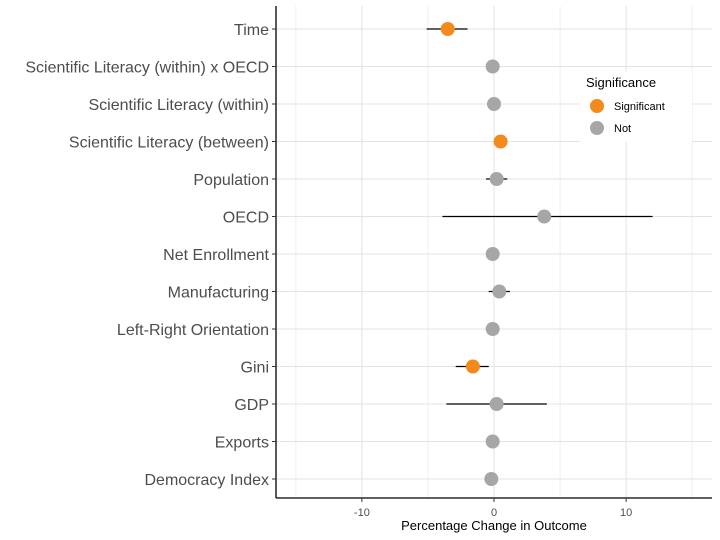  Describe the element at coordinates (622, 129) in the screenshot. I see `legend-label-not: Not` at that location.